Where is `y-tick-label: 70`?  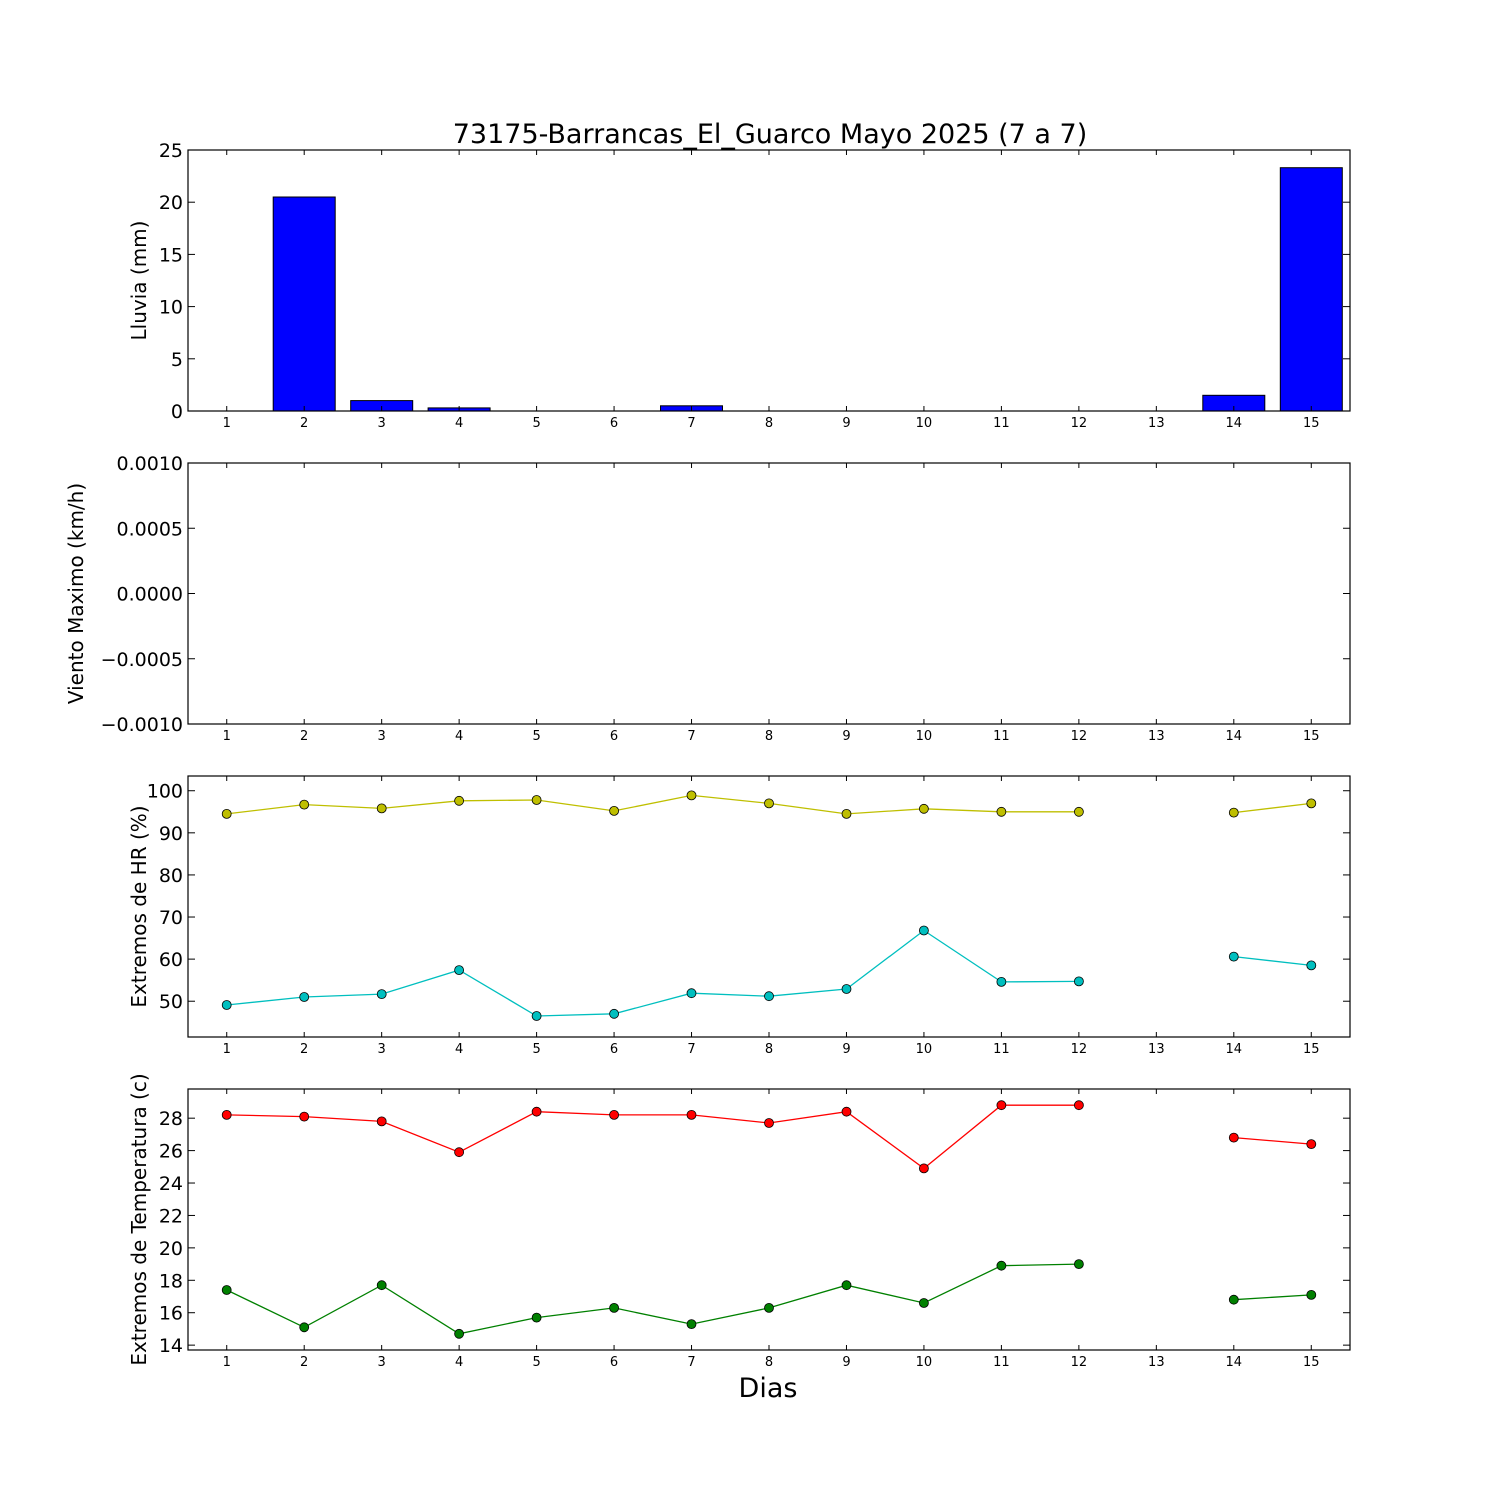 y-tick-label: 70 is located at coordinates (171, 918).